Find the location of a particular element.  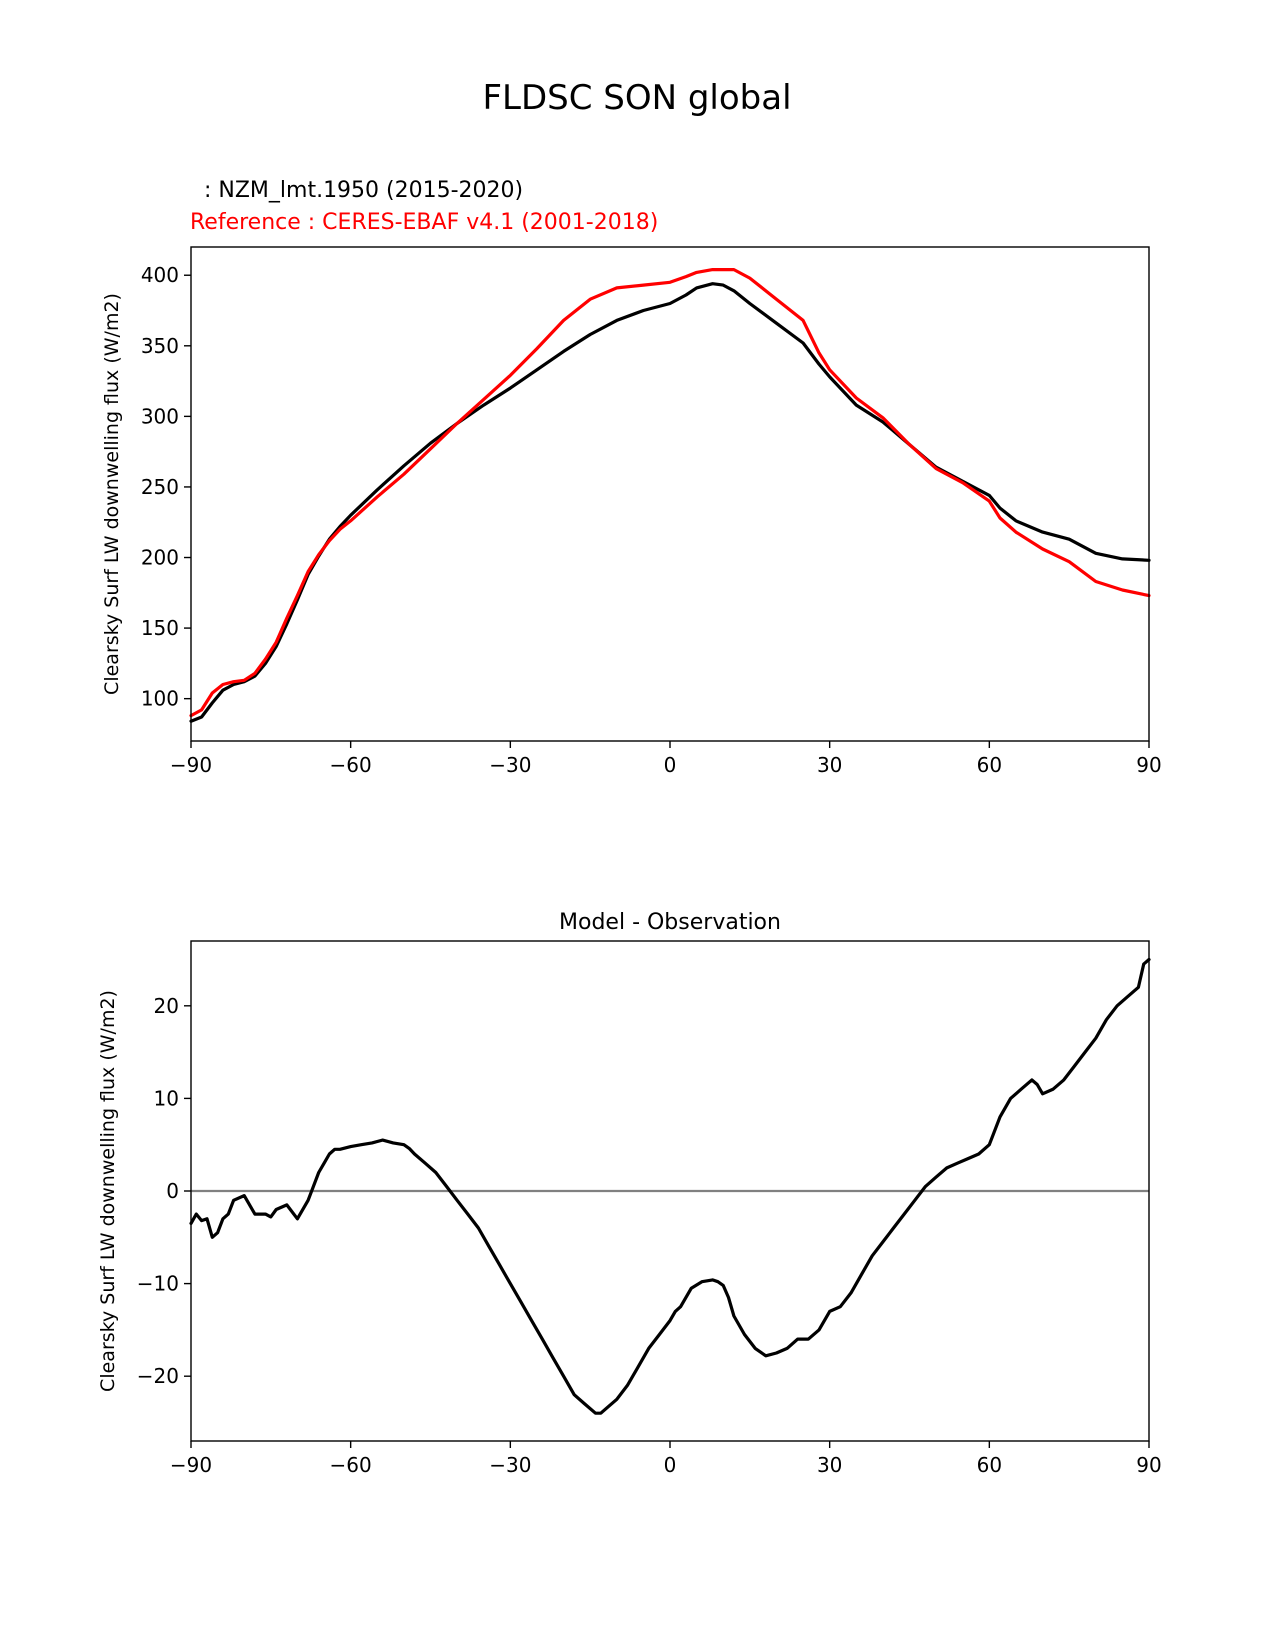

y-tick-label: −20 is located at coordinates (158, 1376).